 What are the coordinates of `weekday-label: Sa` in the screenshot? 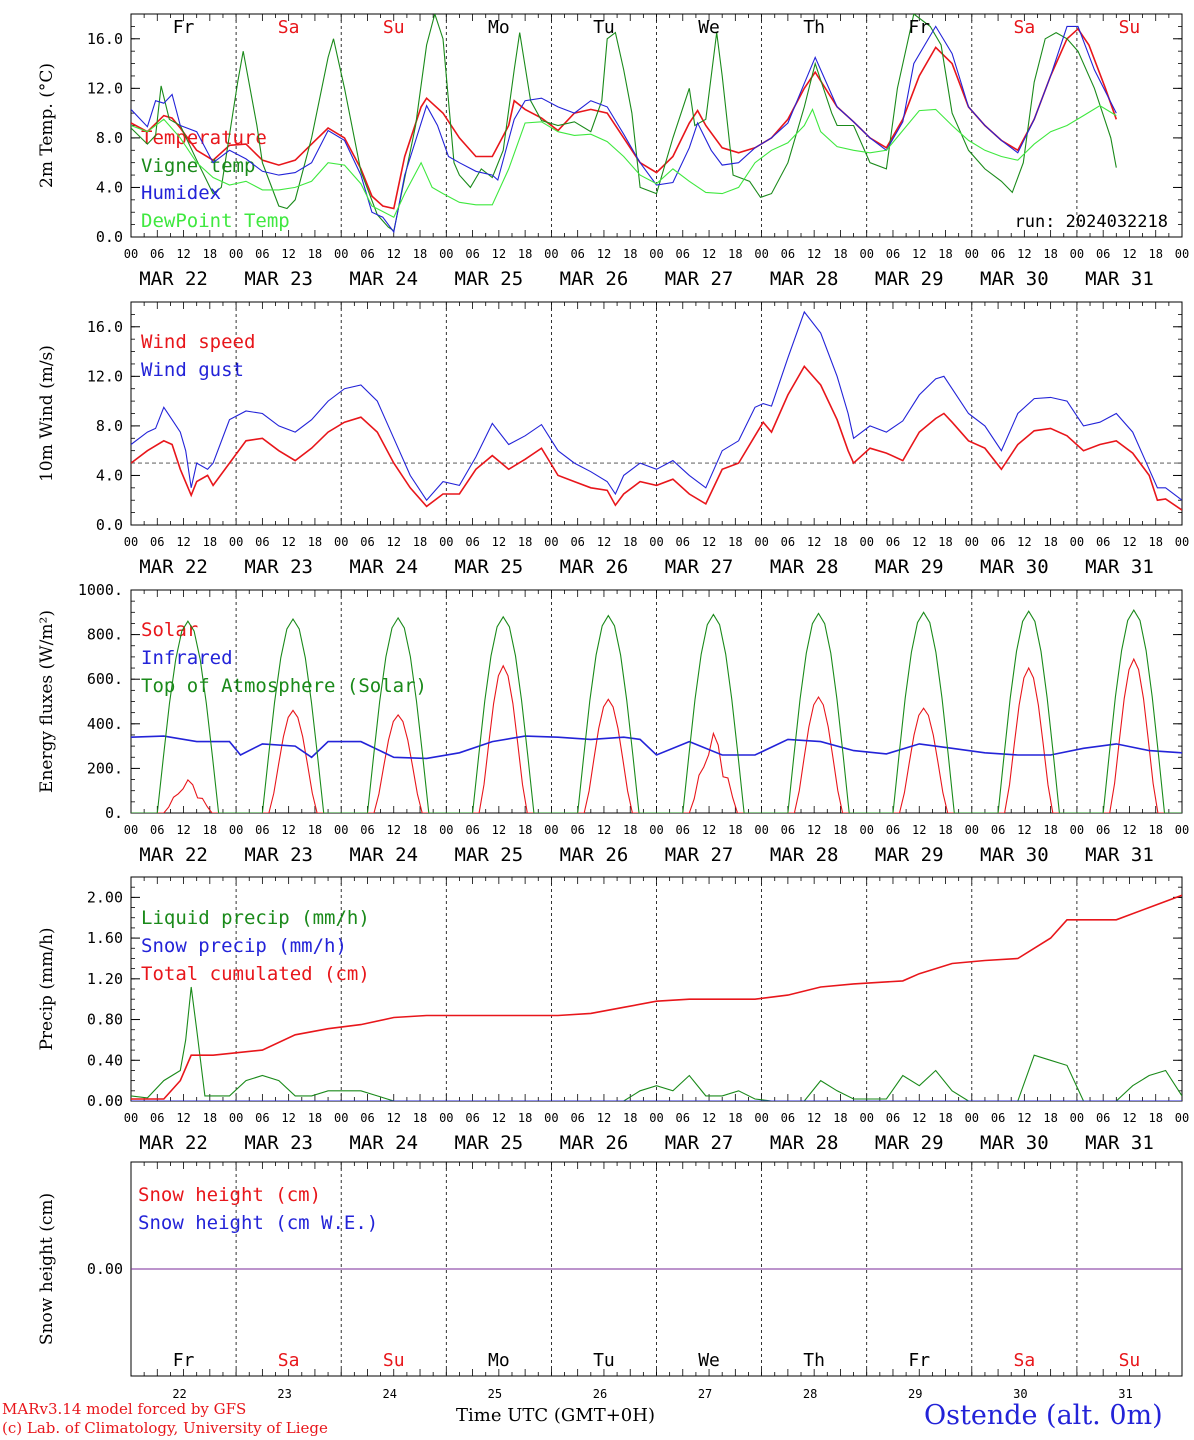 It's located at (1025, 27).